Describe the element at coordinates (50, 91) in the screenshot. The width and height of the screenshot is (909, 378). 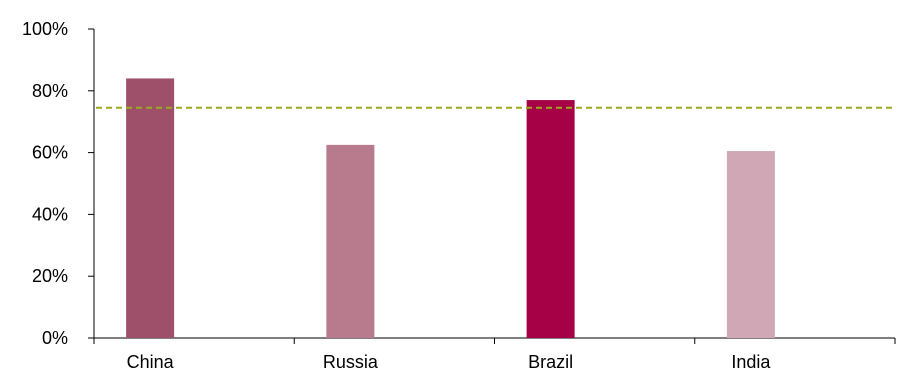
I see `y-tick-label: 80%` at that location.